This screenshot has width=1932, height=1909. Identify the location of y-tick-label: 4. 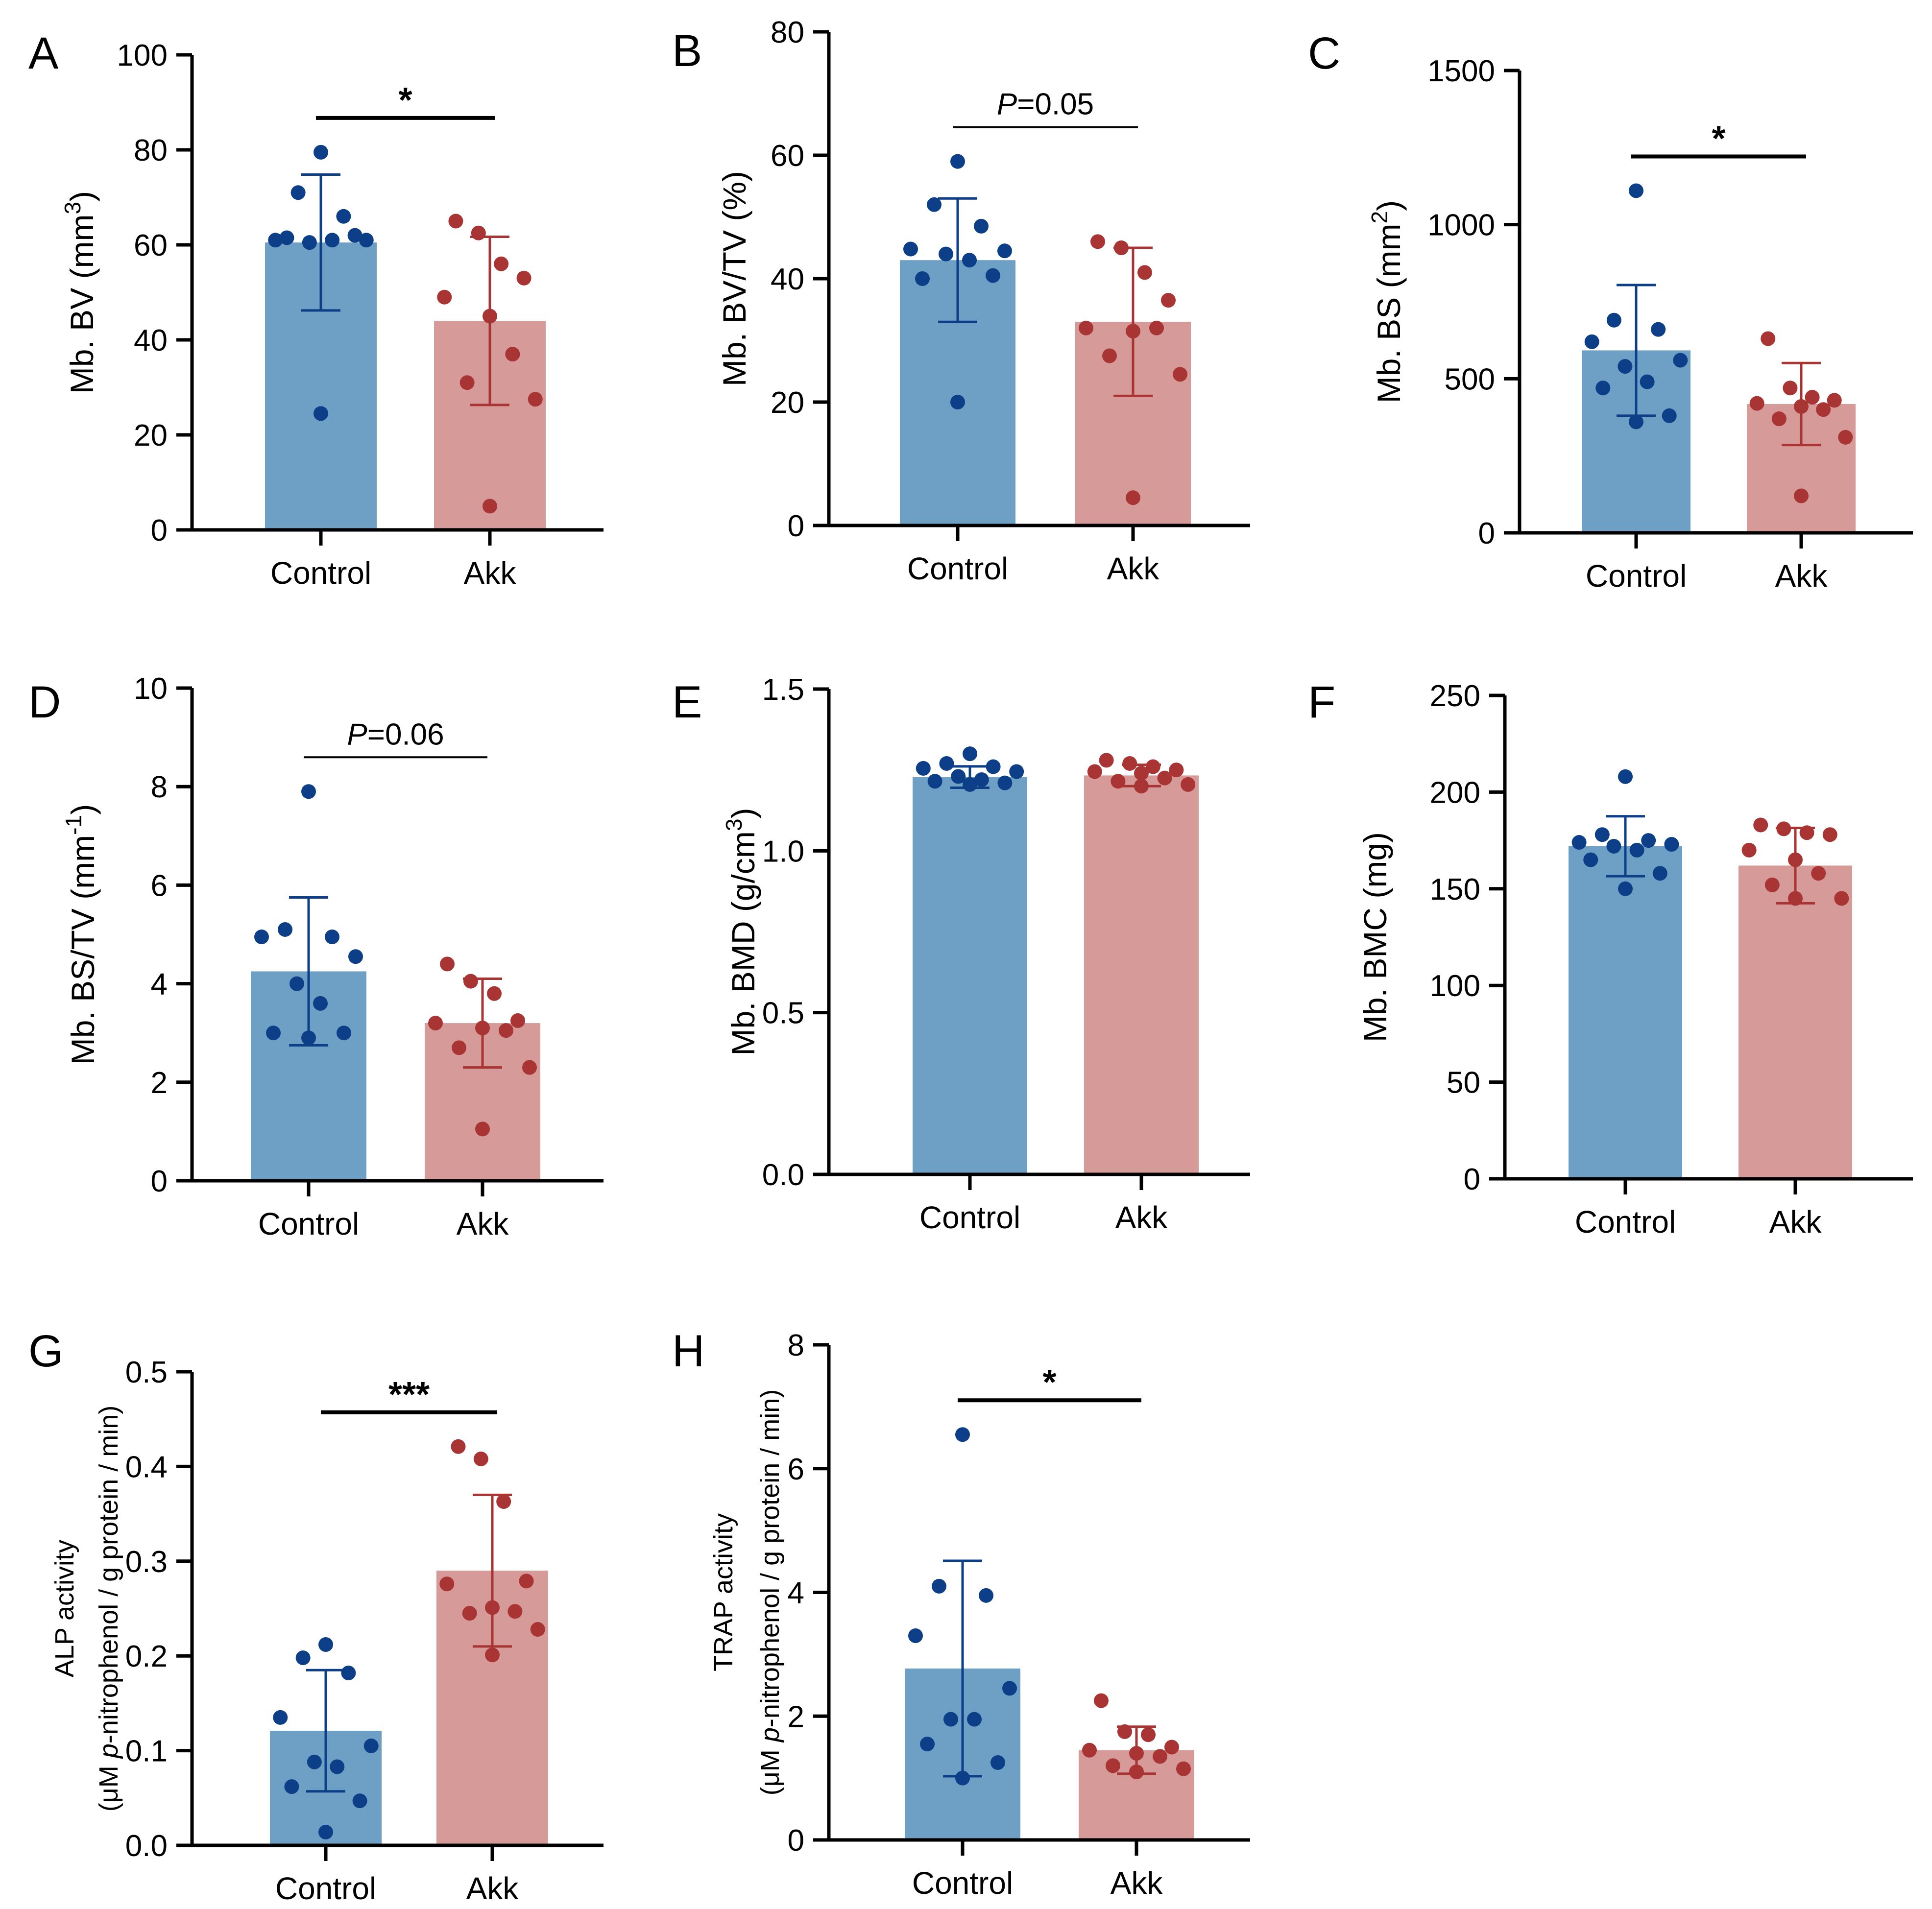
(159, 985).